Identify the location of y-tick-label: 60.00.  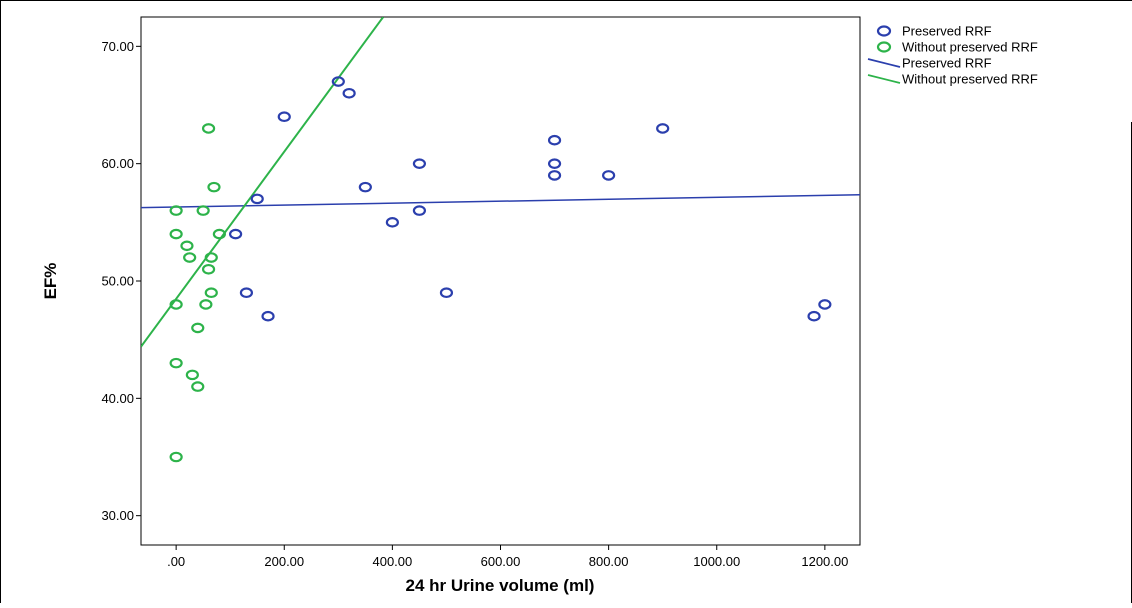
(117, 163).